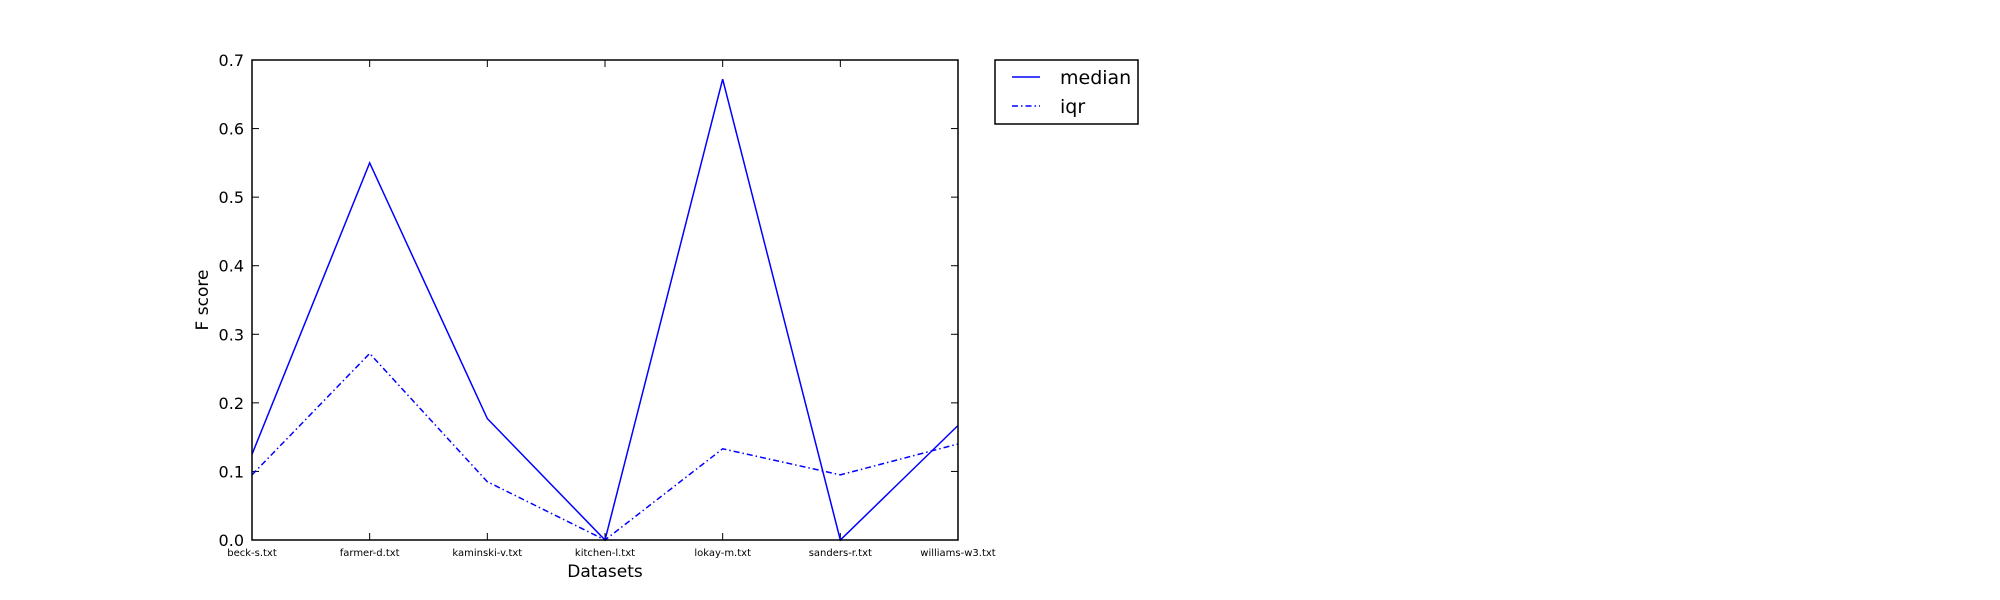 This screenshot has height=600, width=2000. What do you see at coordinates (231, 266) in the screenshot?
I see `y-tick-label: 0.4` at bounding box center [231, 266].